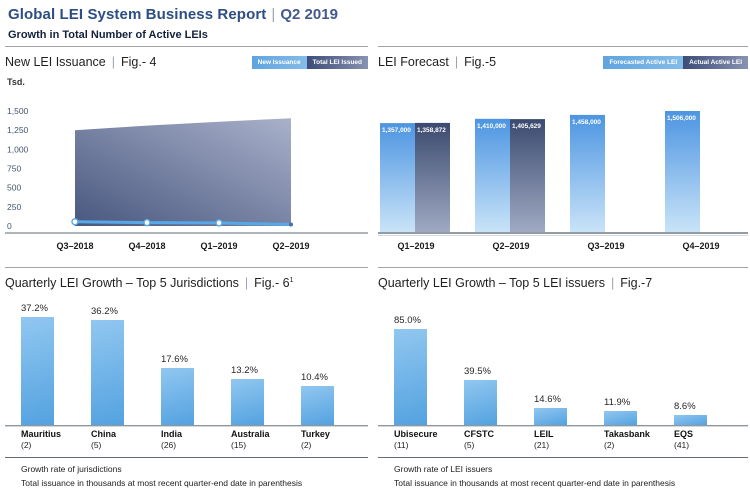 The width and height of the screenshot is (750, 488). Describe the element at coordinates (526, 126) in the screenshot. I see `bar-value-label: 1,405,629` at that location.